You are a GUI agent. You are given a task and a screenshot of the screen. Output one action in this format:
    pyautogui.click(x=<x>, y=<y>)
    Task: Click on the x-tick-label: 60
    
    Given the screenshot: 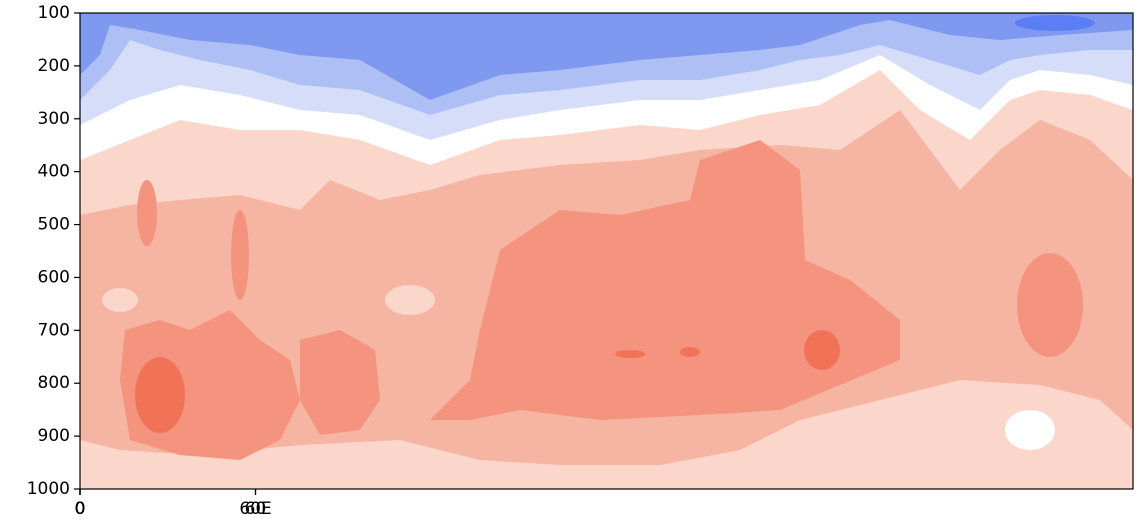 What is the action you would take?
    pyautogui.click(x=256, y=509)
    